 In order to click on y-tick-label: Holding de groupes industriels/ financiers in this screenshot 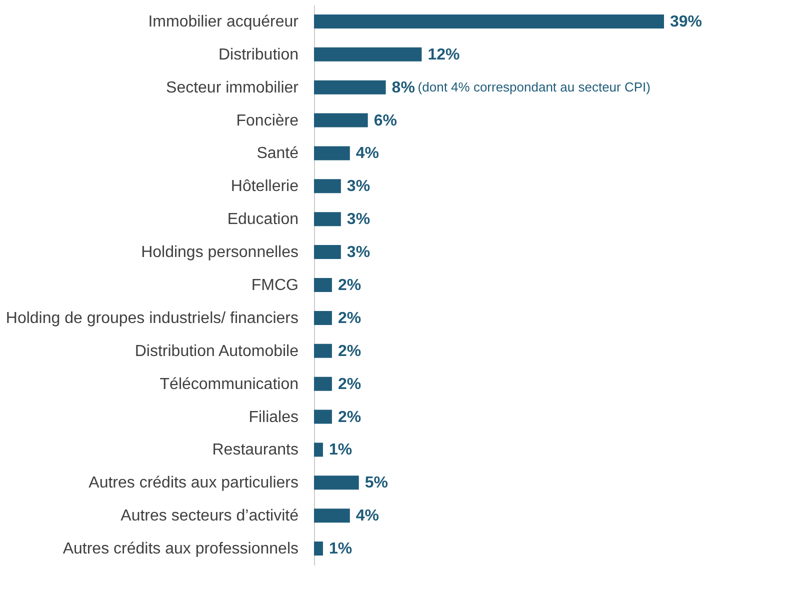, I will do `click(152, 318)`.